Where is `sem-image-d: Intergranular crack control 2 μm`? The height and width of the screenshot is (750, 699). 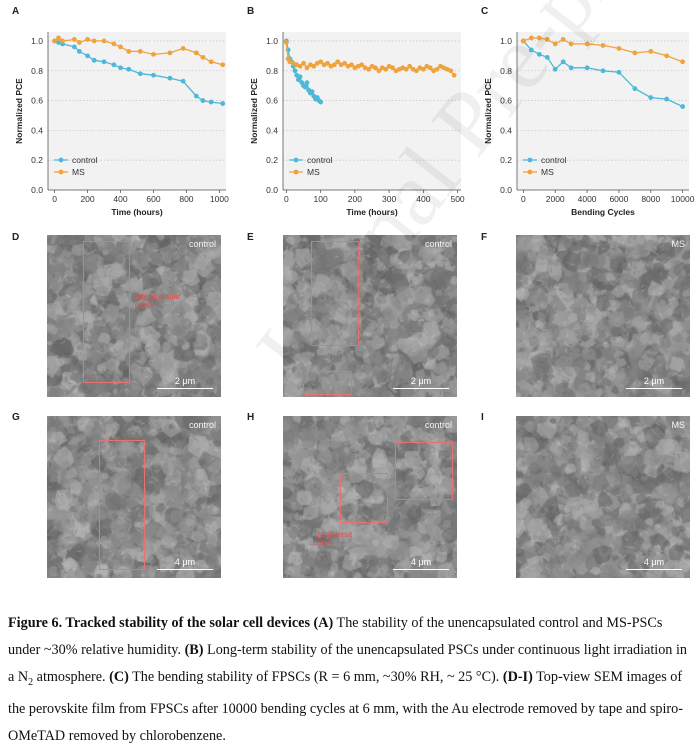 sem-image-d: Intergranular crack control 2 μm is located at coordinates (134, 316).